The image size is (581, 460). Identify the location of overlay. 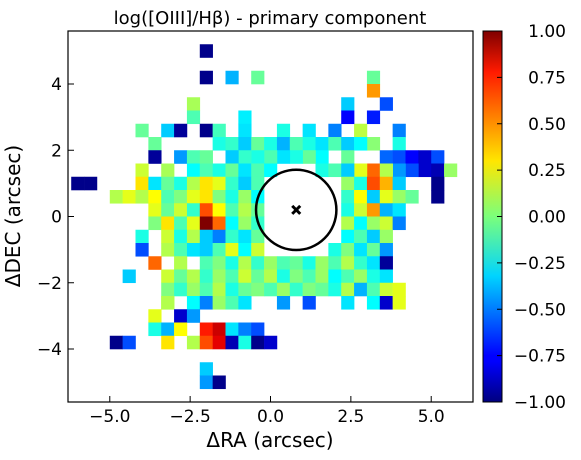
(296, 210).